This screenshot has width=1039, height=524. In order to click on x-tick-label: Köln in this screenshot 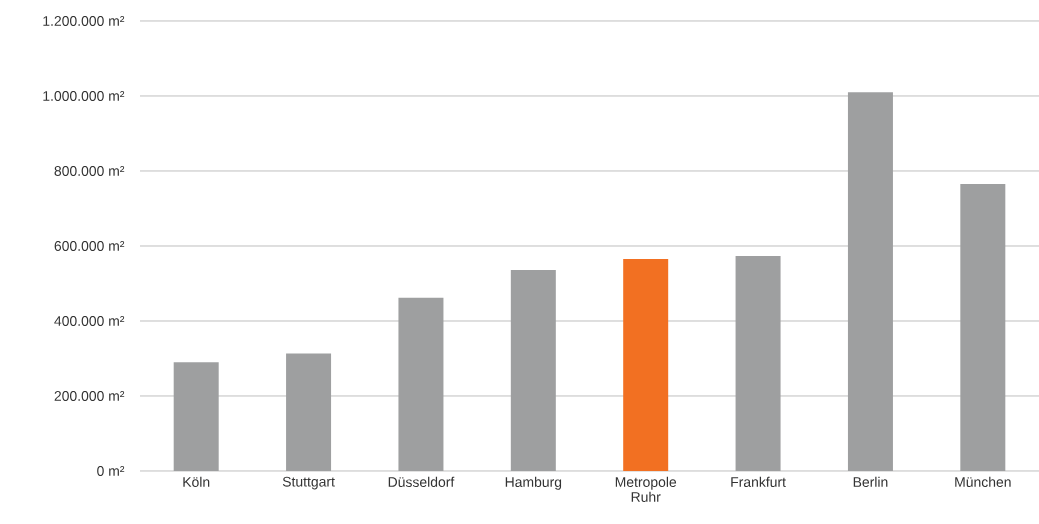, I will do `click(196, 481)`.